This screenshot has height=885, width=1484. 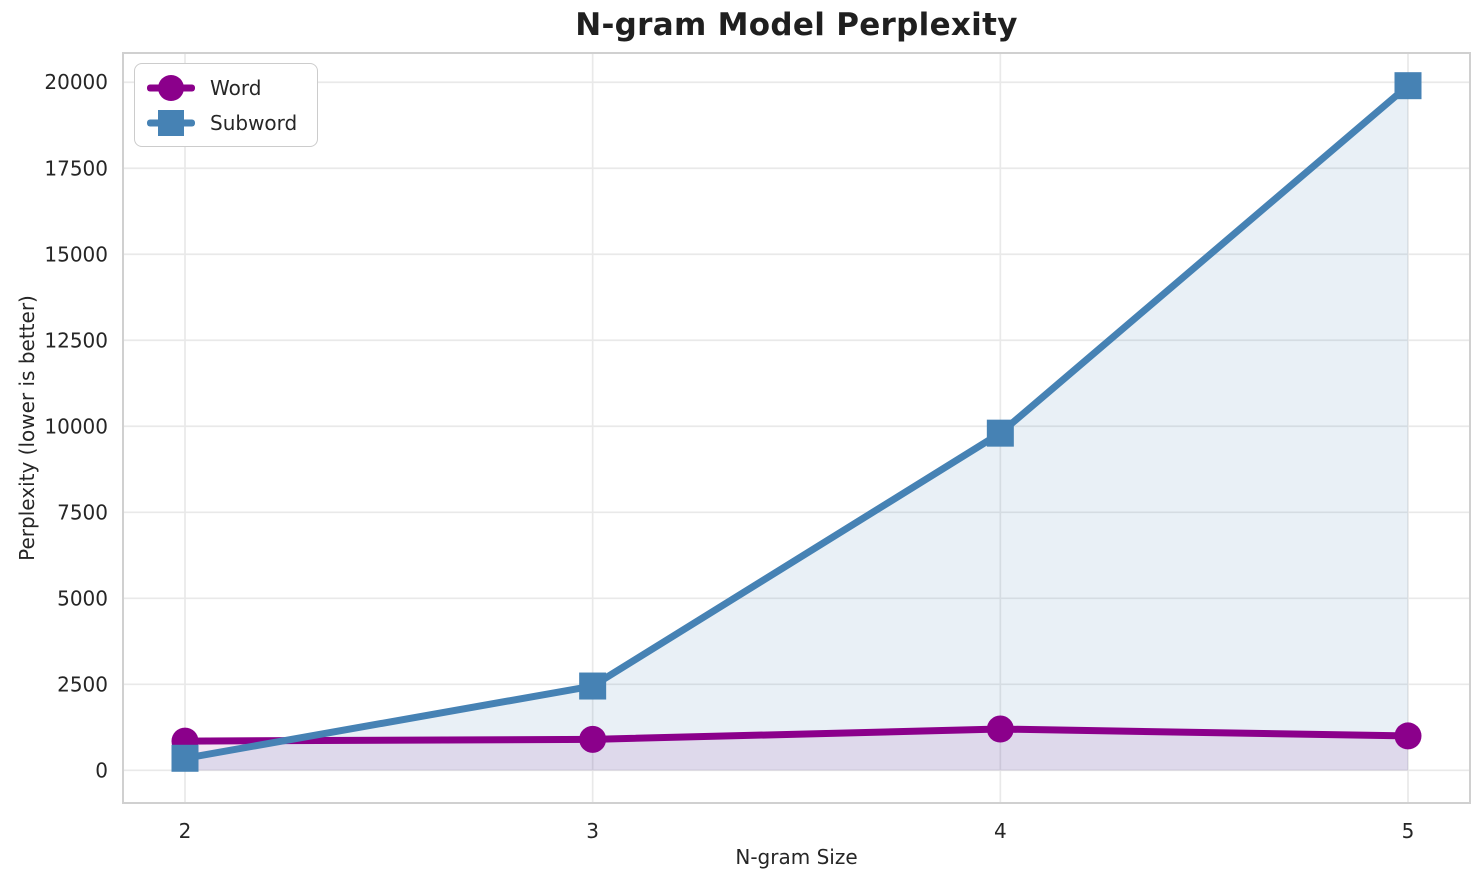 What do you see at coordinates (1408, 831) in the screenshot?
I see `x-tick-label: 5` at bounding box center [1408, 831].